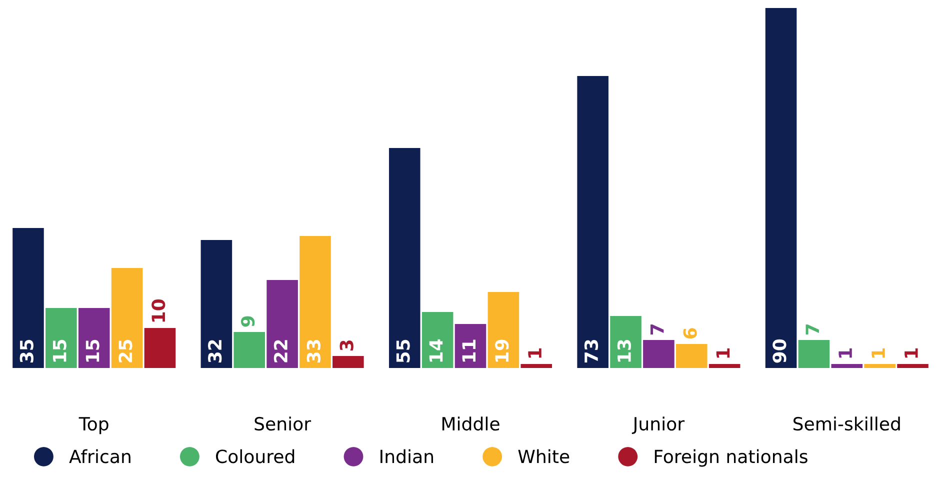 The height and width of the screenshot is (483, 941). What do you see at coordinates (471, 423) in the screenshot?
I see `x-tick-label: Middle` at bounding box center [471, 423].